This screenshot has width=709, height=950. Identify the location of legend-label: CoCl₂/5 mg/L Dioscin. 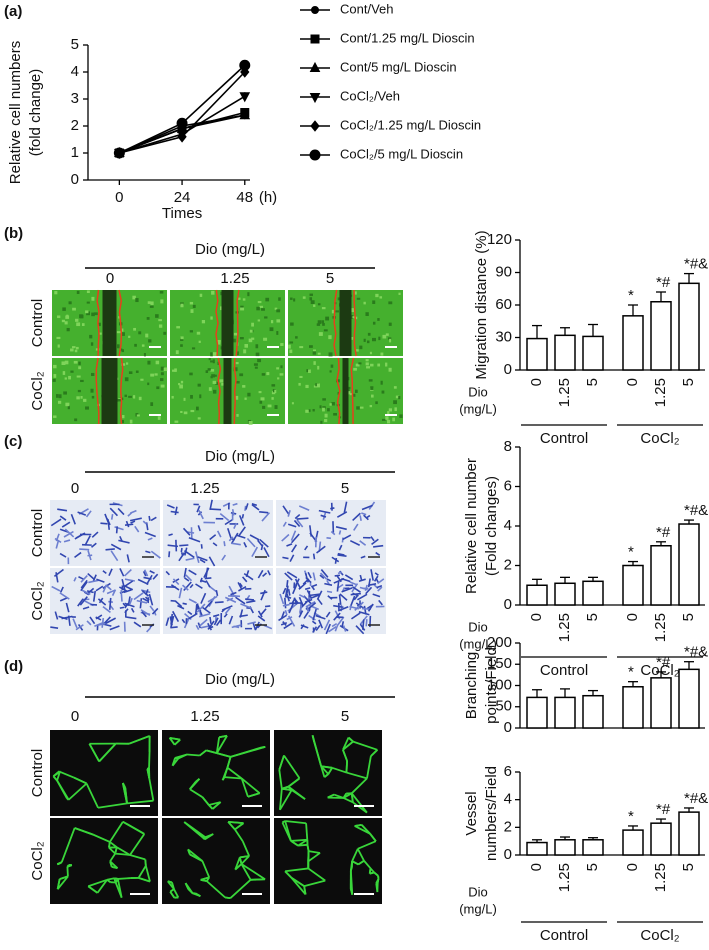
(401, 153).